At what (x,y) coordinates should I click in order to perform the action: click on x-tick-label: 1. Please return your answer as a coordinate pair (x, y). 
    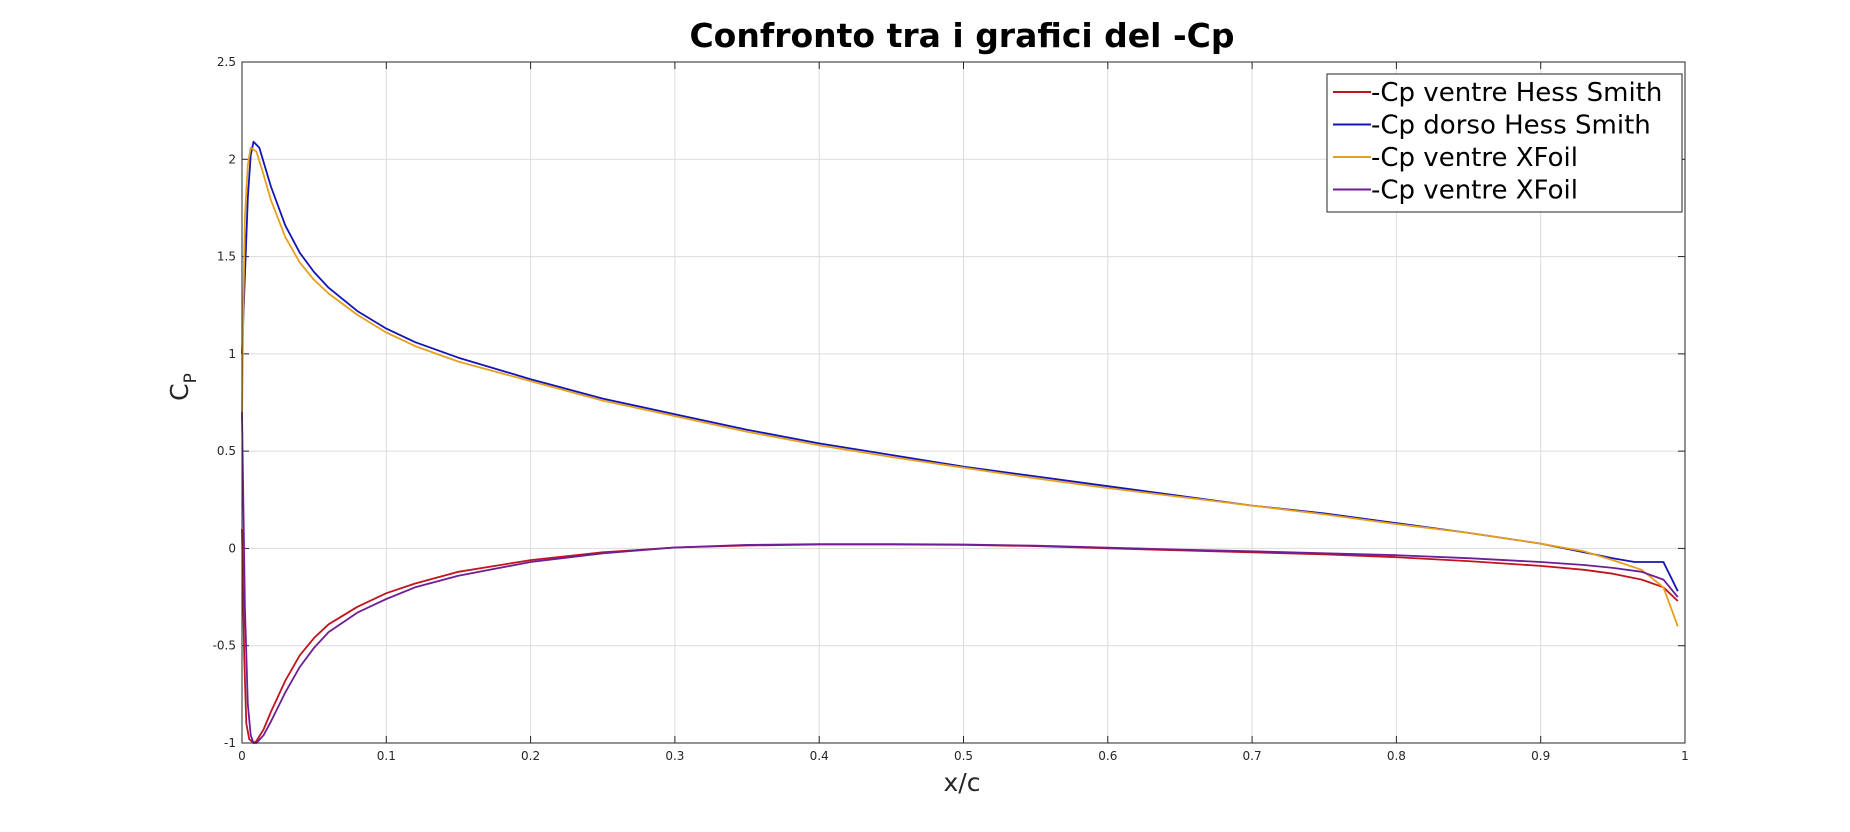
    Looking at the image, I should click on (1685, 756).